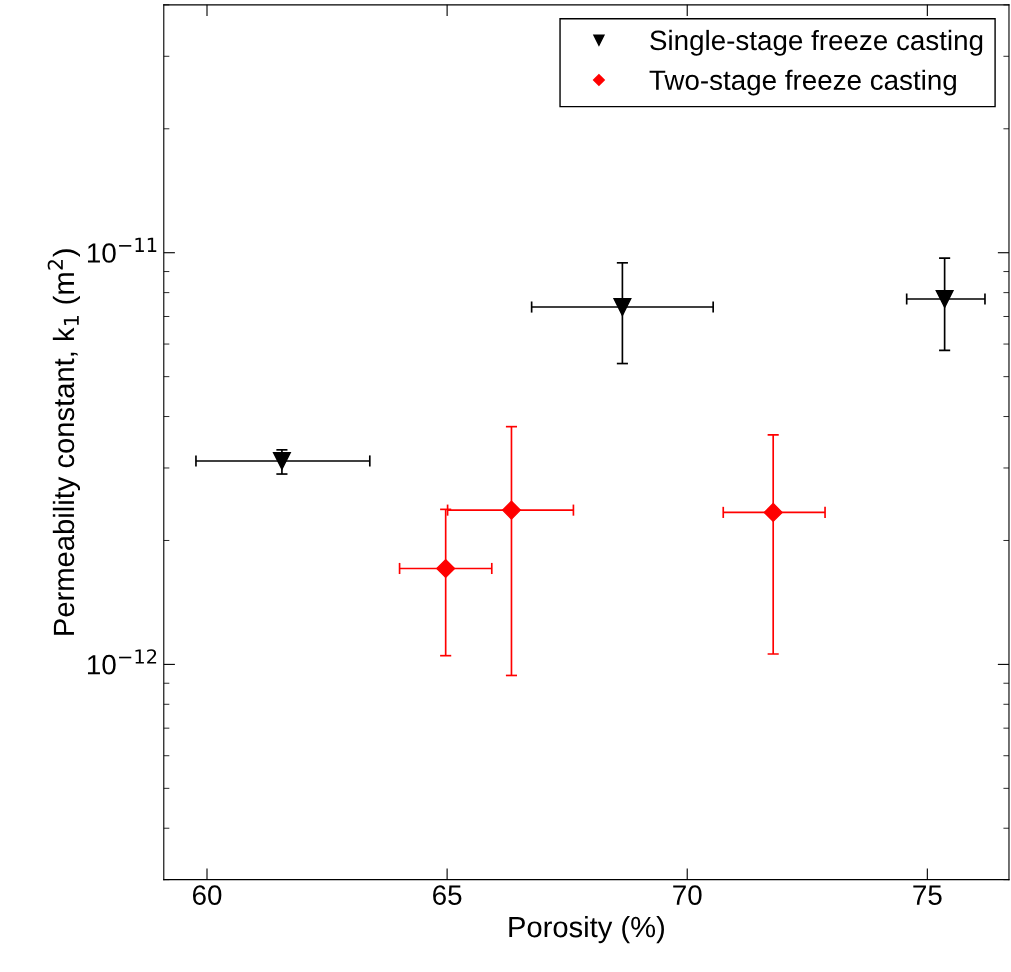 The height and width of the screenshot is (972, 1011). I want to click on y-tick-label: 10$^{−12}$, so click(122, 662).